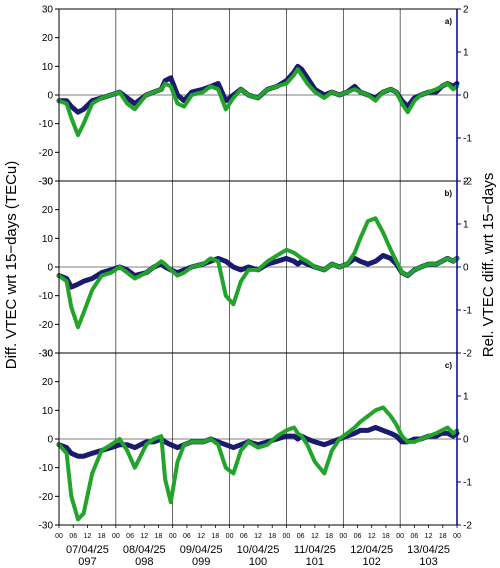  Describe the element at coordinates (258, 562) in the screenshot. I see `doy-label: 100` at that location.